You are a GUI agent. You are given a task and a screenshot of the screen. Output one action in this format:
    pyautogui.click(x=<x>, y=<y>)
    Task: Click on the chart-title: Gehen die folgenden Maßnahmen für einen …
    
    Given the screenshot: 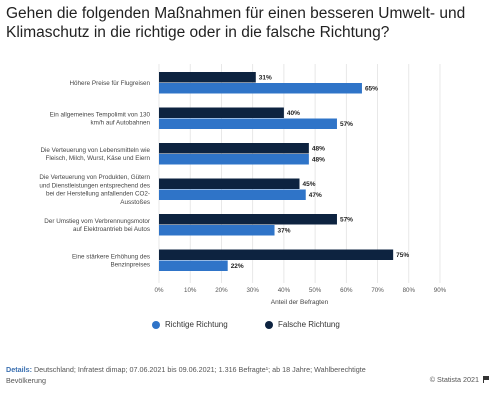 What is the action you would take?
    pyautogui.click(x=236, y=23)
    